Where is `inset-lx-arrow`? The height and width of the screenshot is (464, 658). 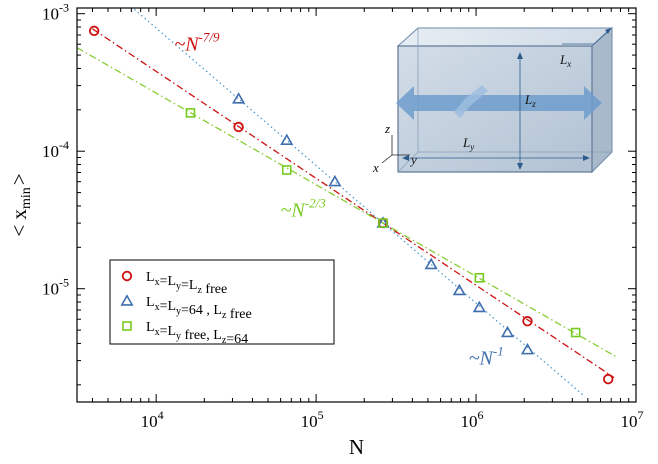
inset-lx-arrow is located at coordinates (601, 37).